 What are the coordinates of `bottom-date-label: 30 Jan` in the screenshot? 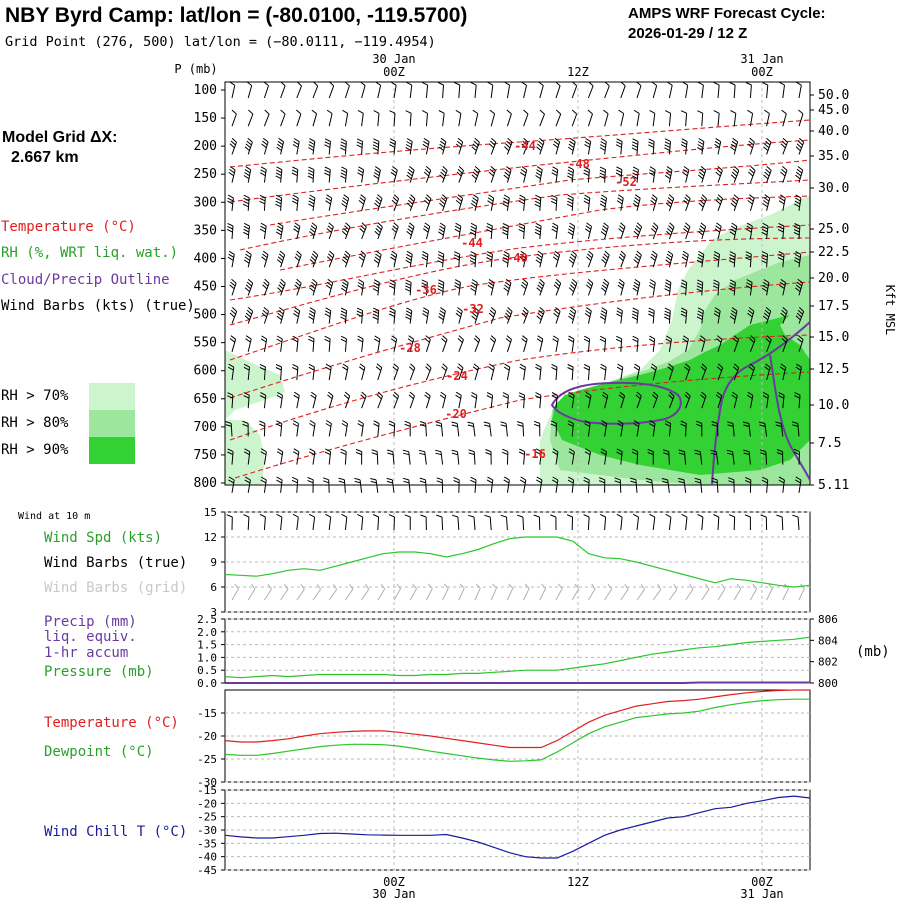 It's located at (393, 893).